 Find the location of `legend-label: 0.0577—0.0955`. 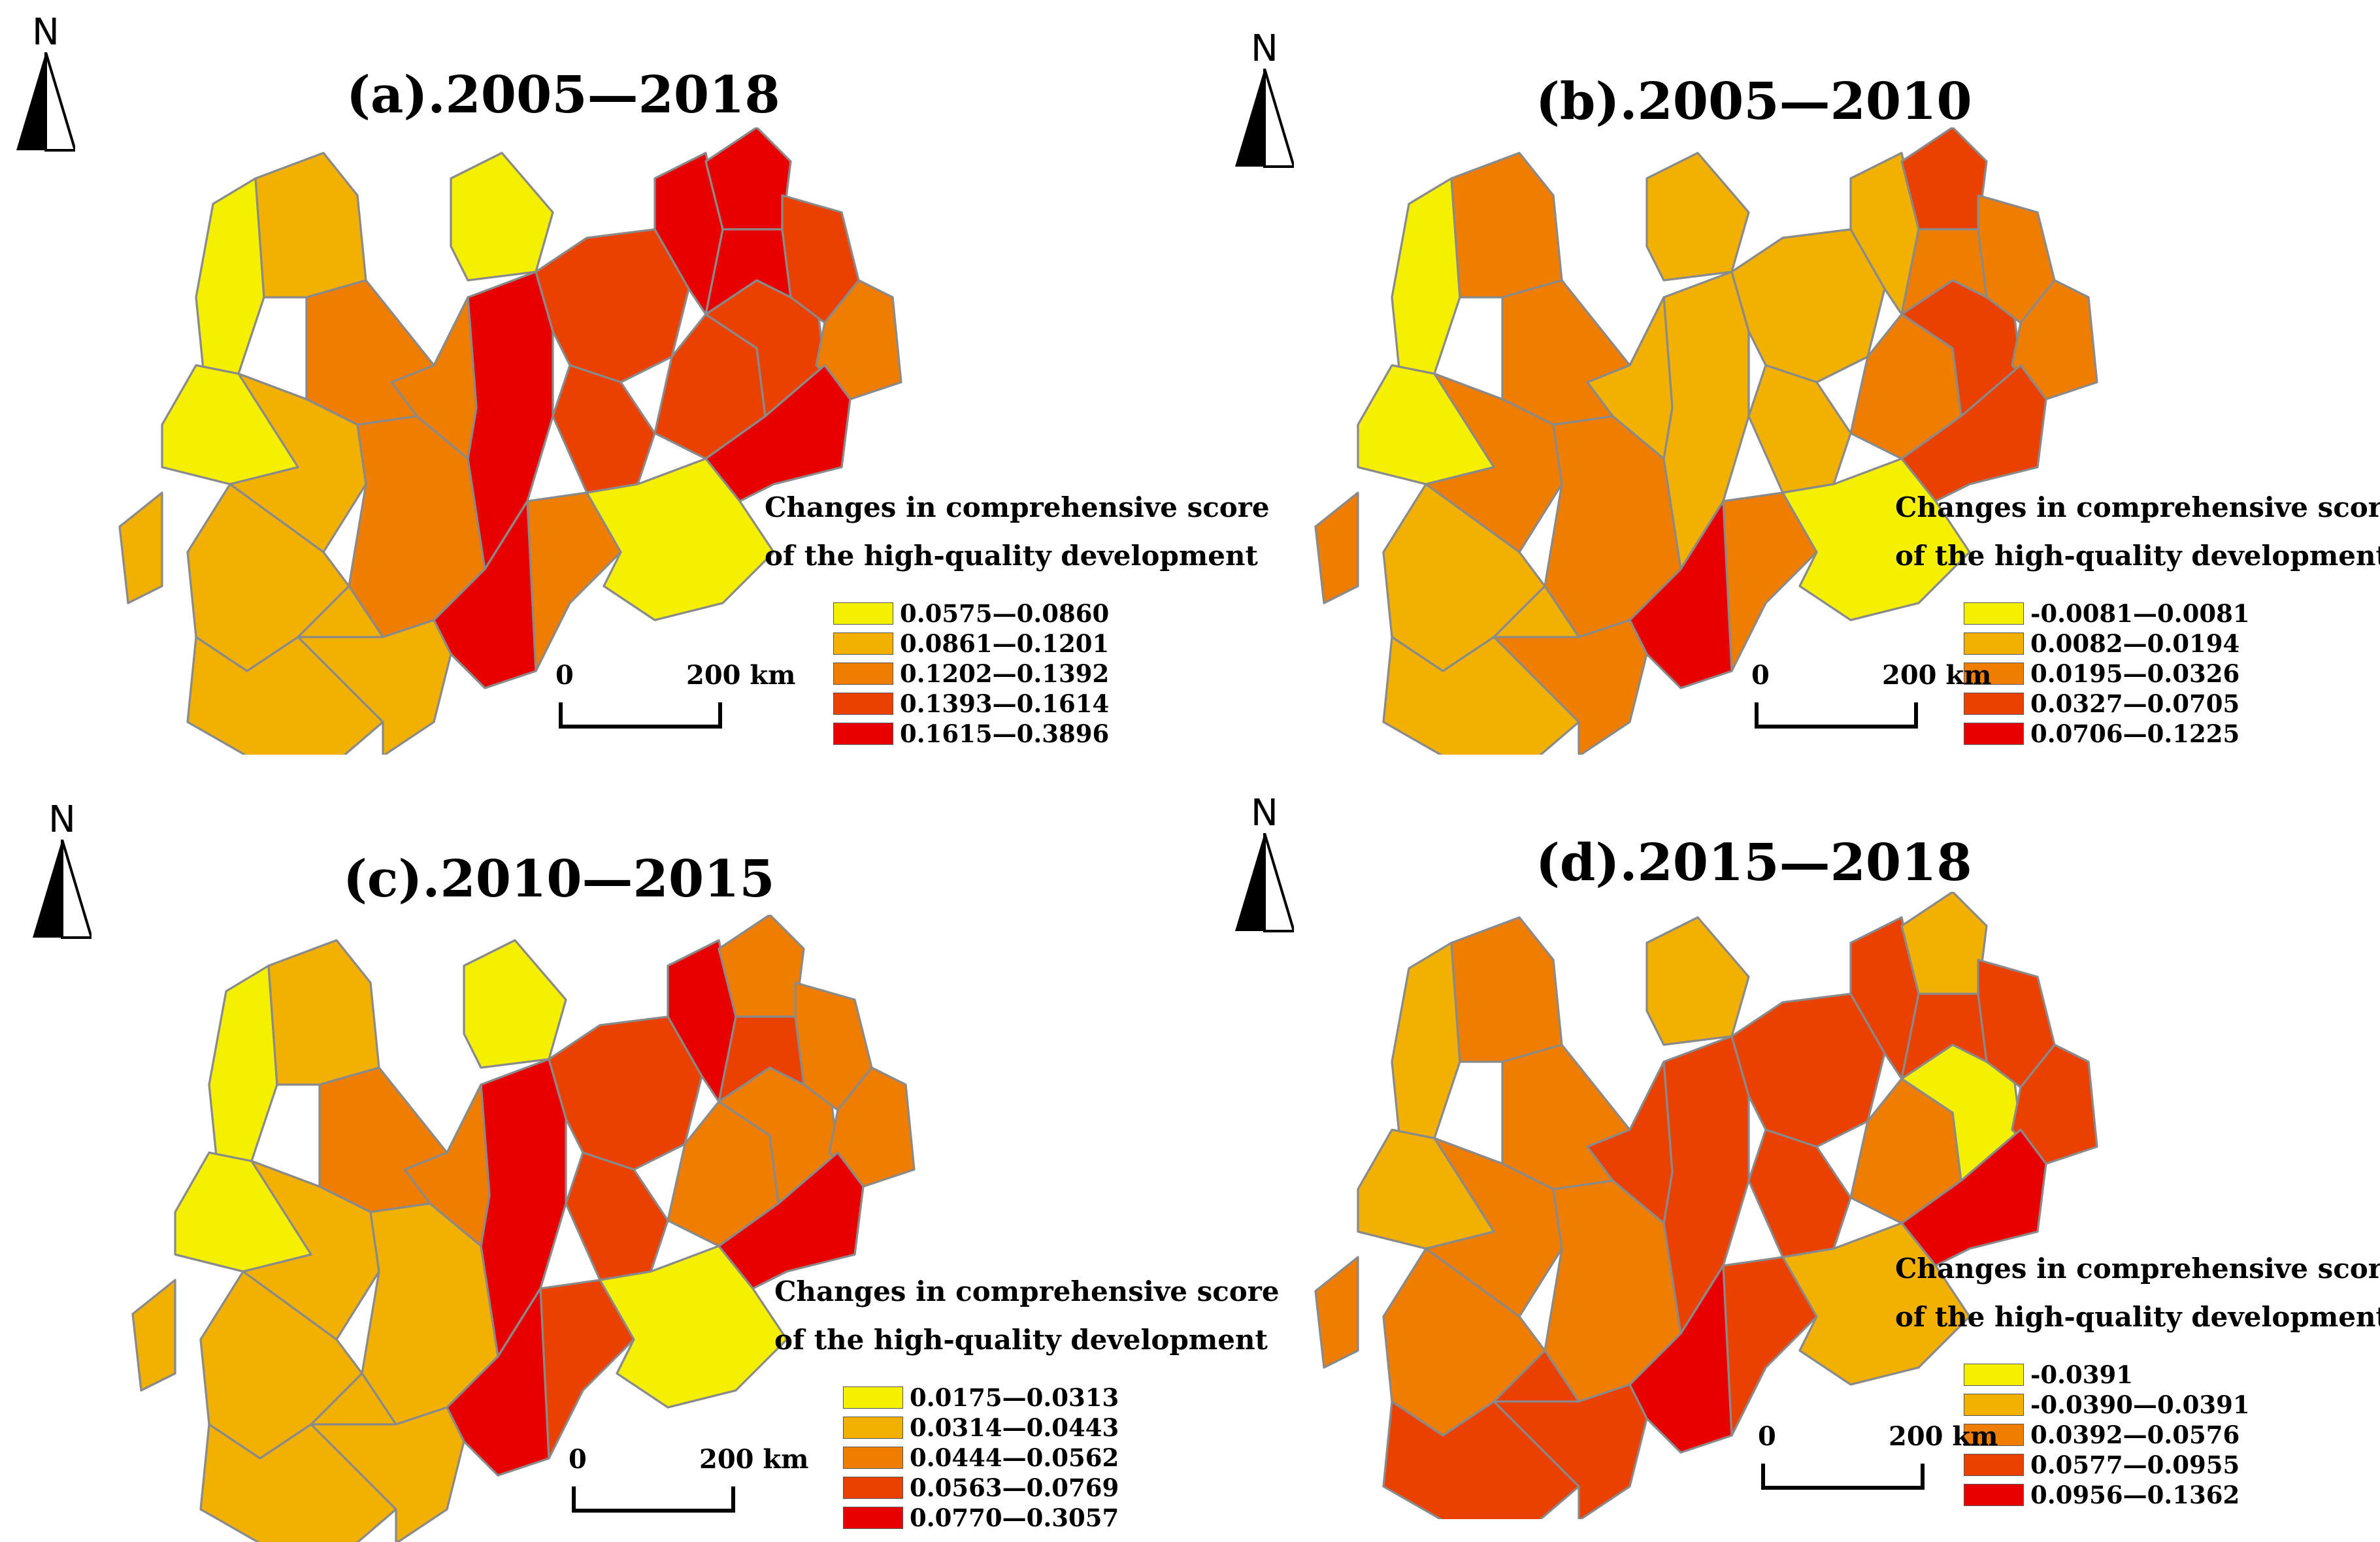

legend-label: 0.0577—0.0955 is located at coordinates (2135, 1465).